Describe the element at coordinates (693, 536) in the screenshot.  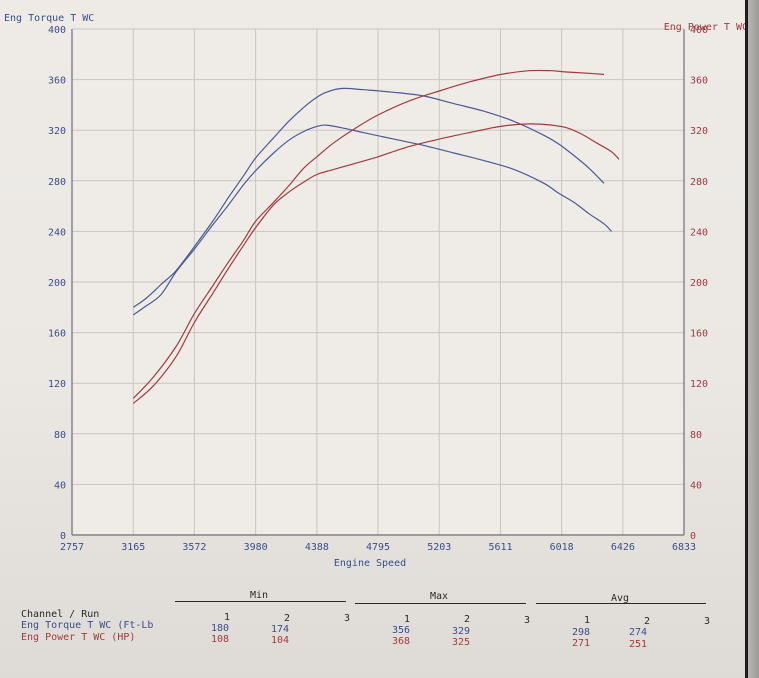
I see `y-right-tick-label: 0` at that location.